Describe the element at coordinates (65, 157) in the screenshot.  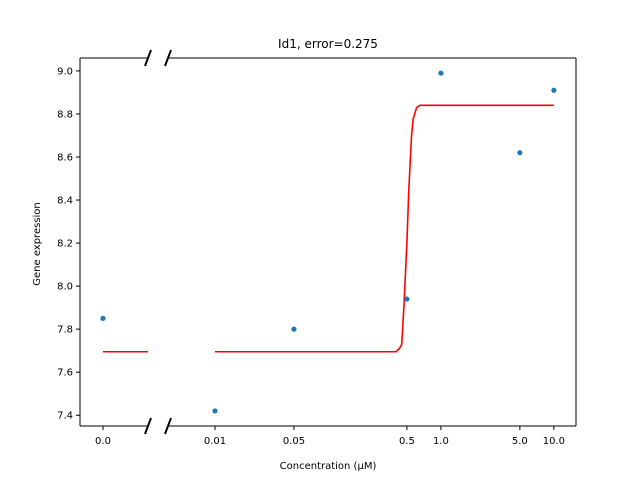
I see `y-tick-label: 8.6` at that location.